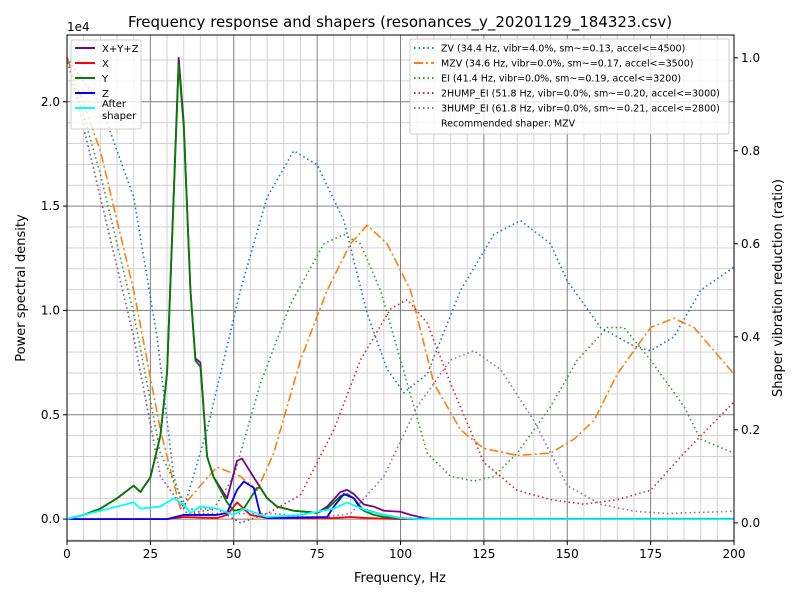  I want to click on x-tick-label: 100, so click(400, 554).